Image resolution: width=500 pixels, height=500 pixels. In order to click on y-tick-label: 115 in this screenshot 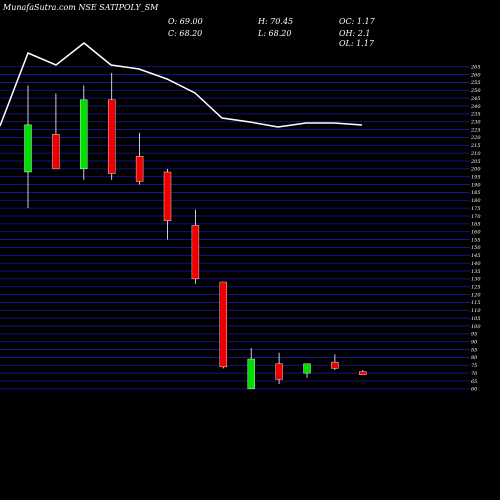, I will do `click(476, 303)`.